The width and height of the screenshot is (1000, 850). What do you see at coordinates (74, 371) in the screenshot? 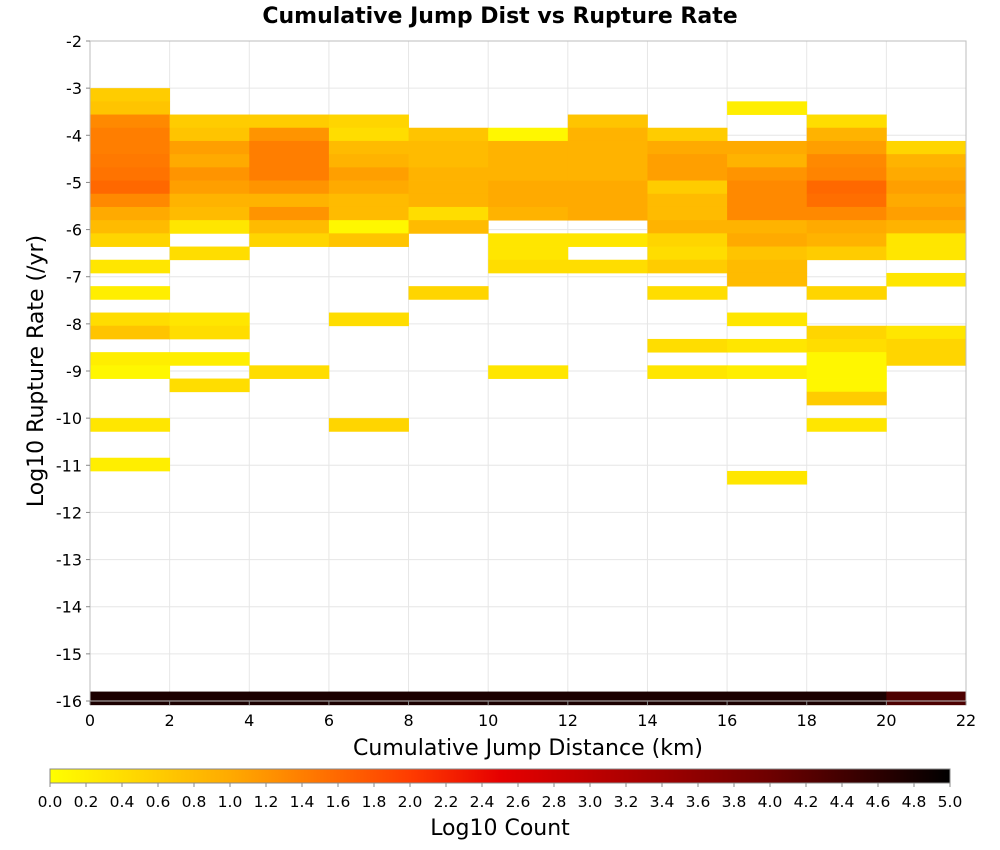
I see `y-tick-label: -9` at bounding box center [74, 371].